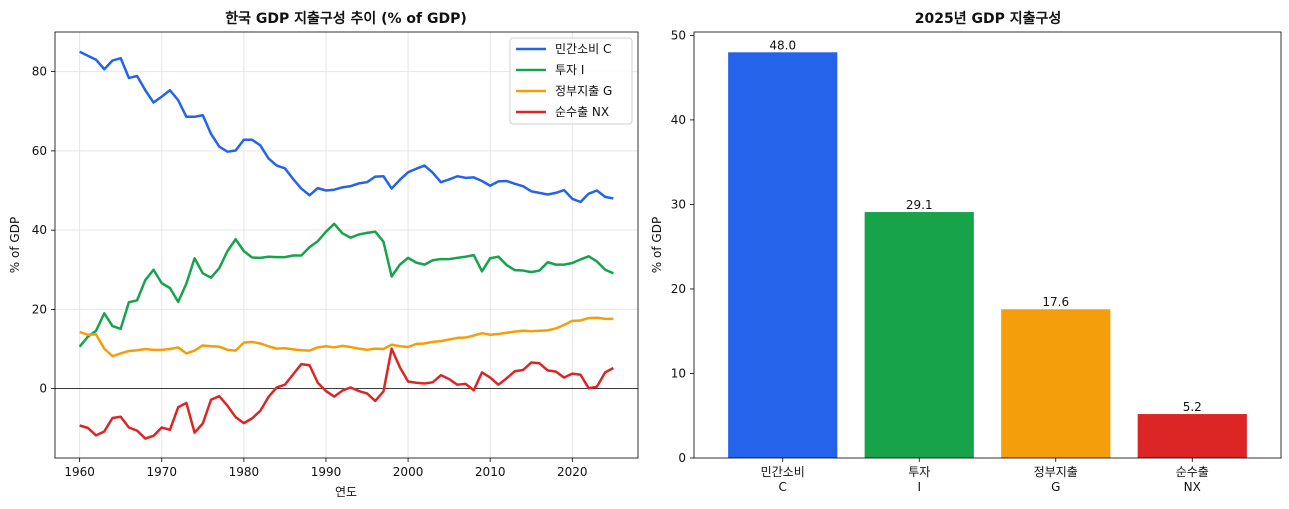 This screenshot has width=1289, height=509. I want to click on x-tick-label: 민간소비, so click(783, 472).